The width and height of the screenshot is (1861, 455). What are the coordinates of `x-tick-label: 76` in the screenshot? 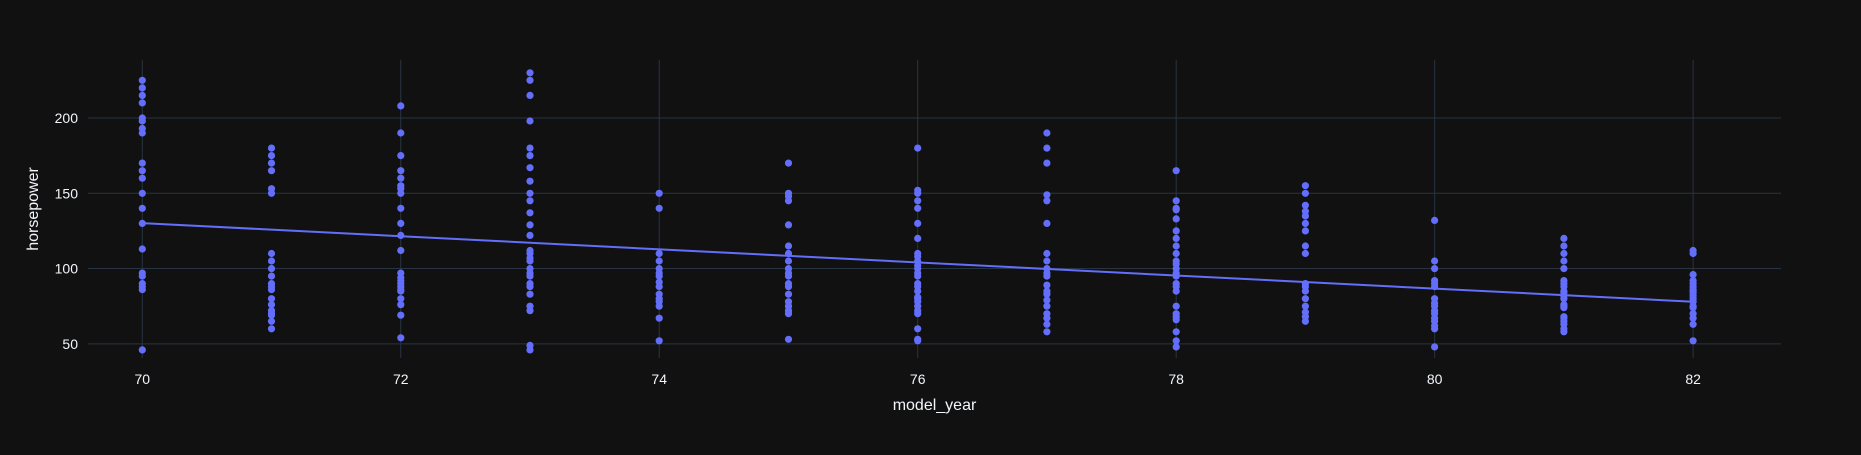 It's located at (918, 379).